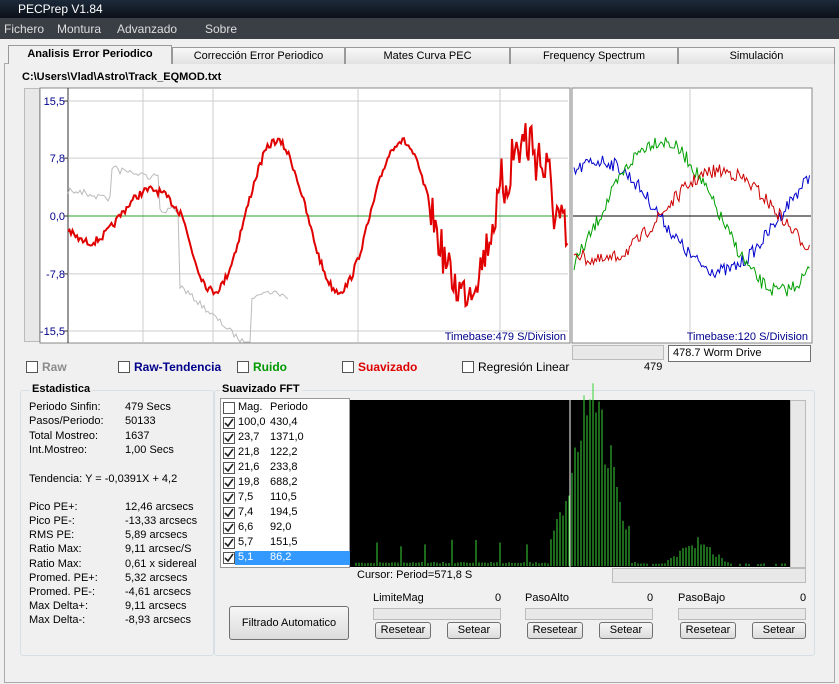 This screenshot has height=684, width=839. Describe the element at coordinates (140, 421) in the screenshot. I see `stat-value: 50133` at that location.